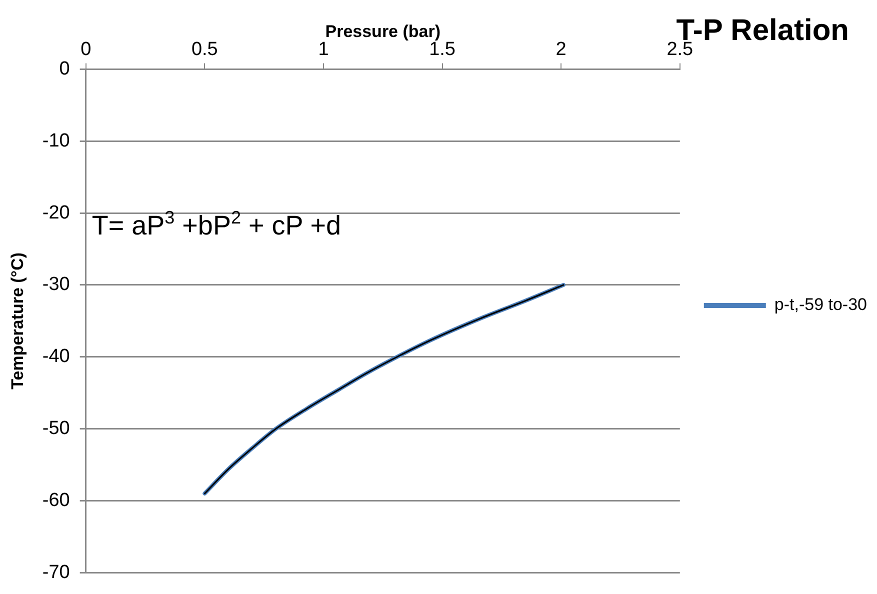 This screenshot has width=877, height=594. What do you see at coordinates (56, 285) in the screenshot?
I see `y-tick-label: -30` at bounding box center [56, 285].